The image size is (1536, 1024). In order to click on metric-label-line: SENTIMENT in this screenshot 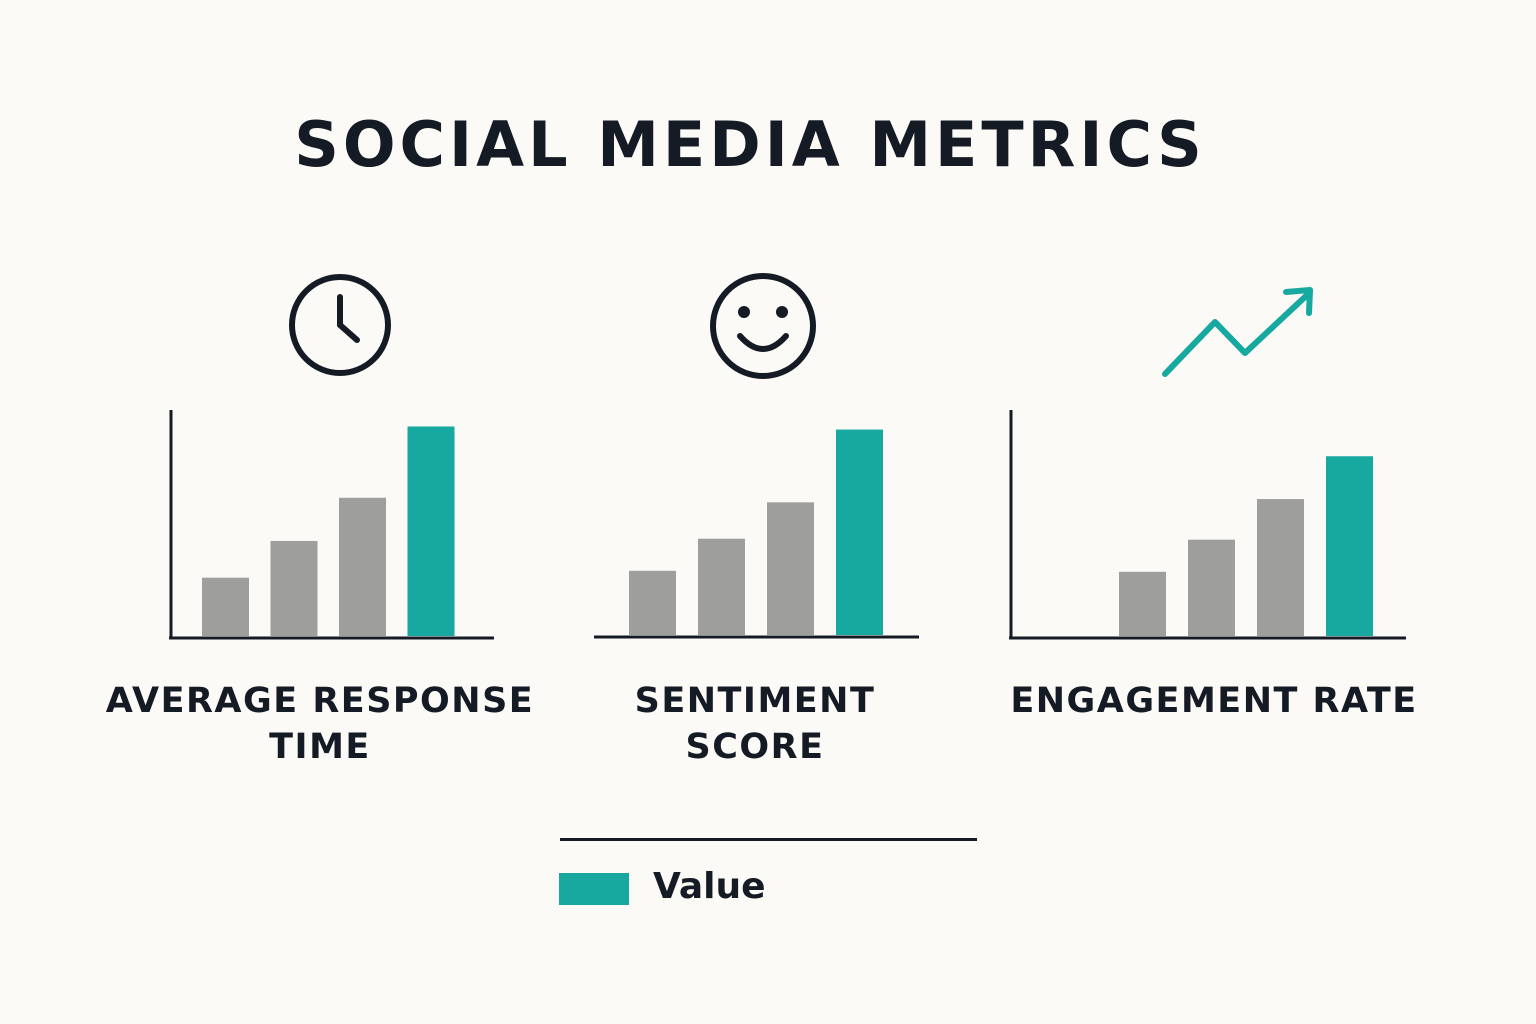, I will do `click(755, 701)`.